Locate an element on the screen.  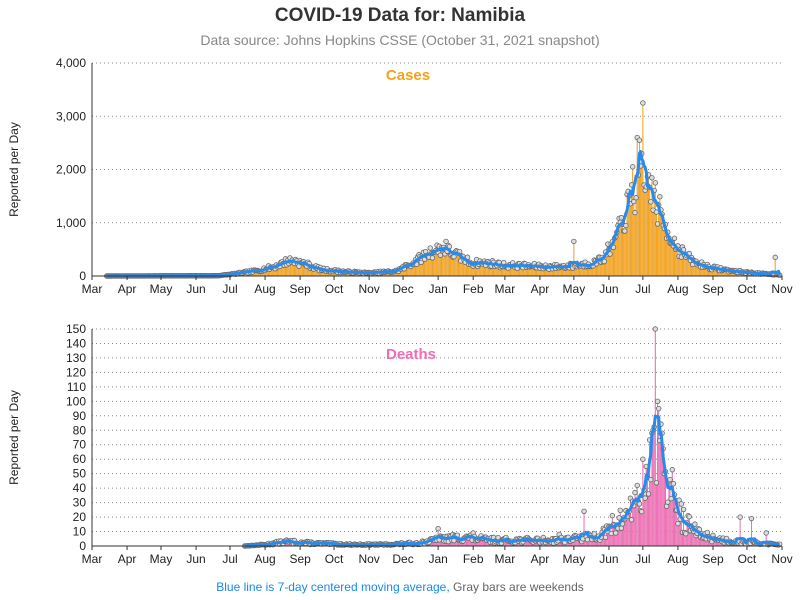
y-tick-label: 30 is located at coordinates (80, 503).